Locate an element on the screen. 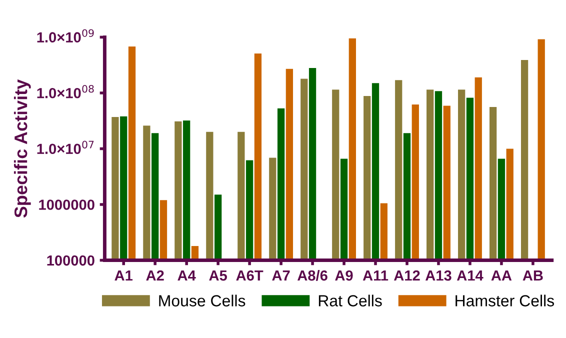 The height and width of the screenshot is (338, 566). x-tick-label: AB is located at coordinates (532, 275).